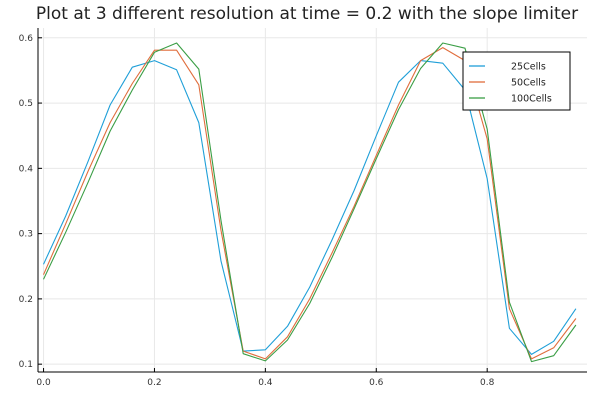 Image resolution: width=600 pixels, height=400 pixels. I want to click on x-tick-label: 0.4, so click(265, 383).